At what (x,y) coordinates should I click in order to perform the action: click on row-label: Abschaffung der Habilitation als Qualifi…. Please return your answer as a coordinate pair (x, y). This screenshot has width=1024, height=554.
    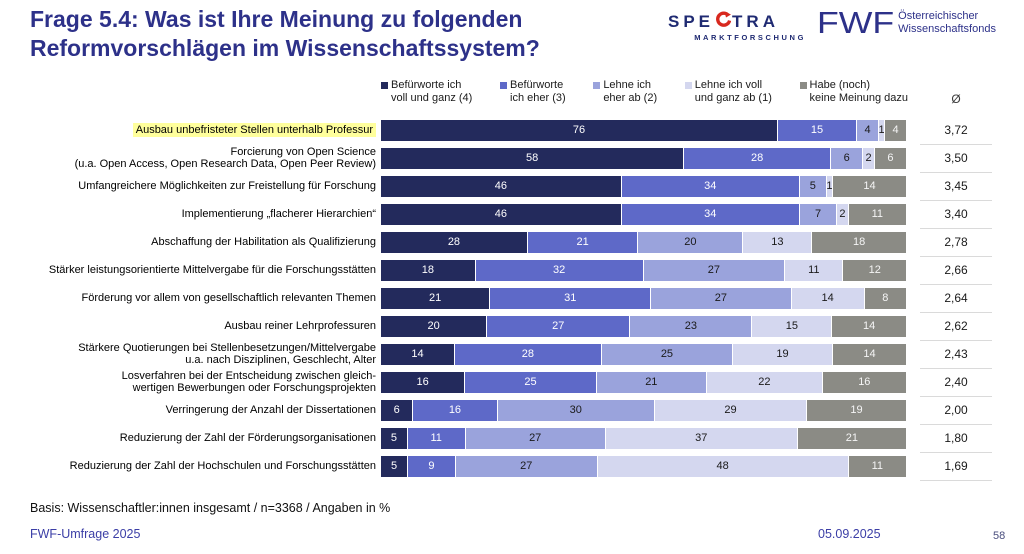
    Looking at the image, I should click on (190, 242).